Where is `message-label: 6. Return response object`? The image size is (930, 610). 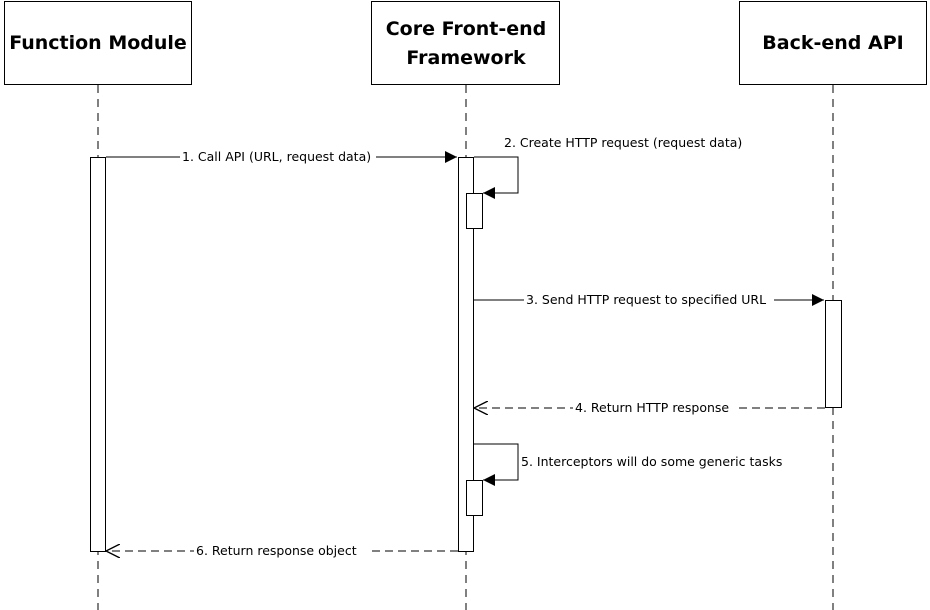 message-label: 6. Return response object is located at coordinates (276, 550).